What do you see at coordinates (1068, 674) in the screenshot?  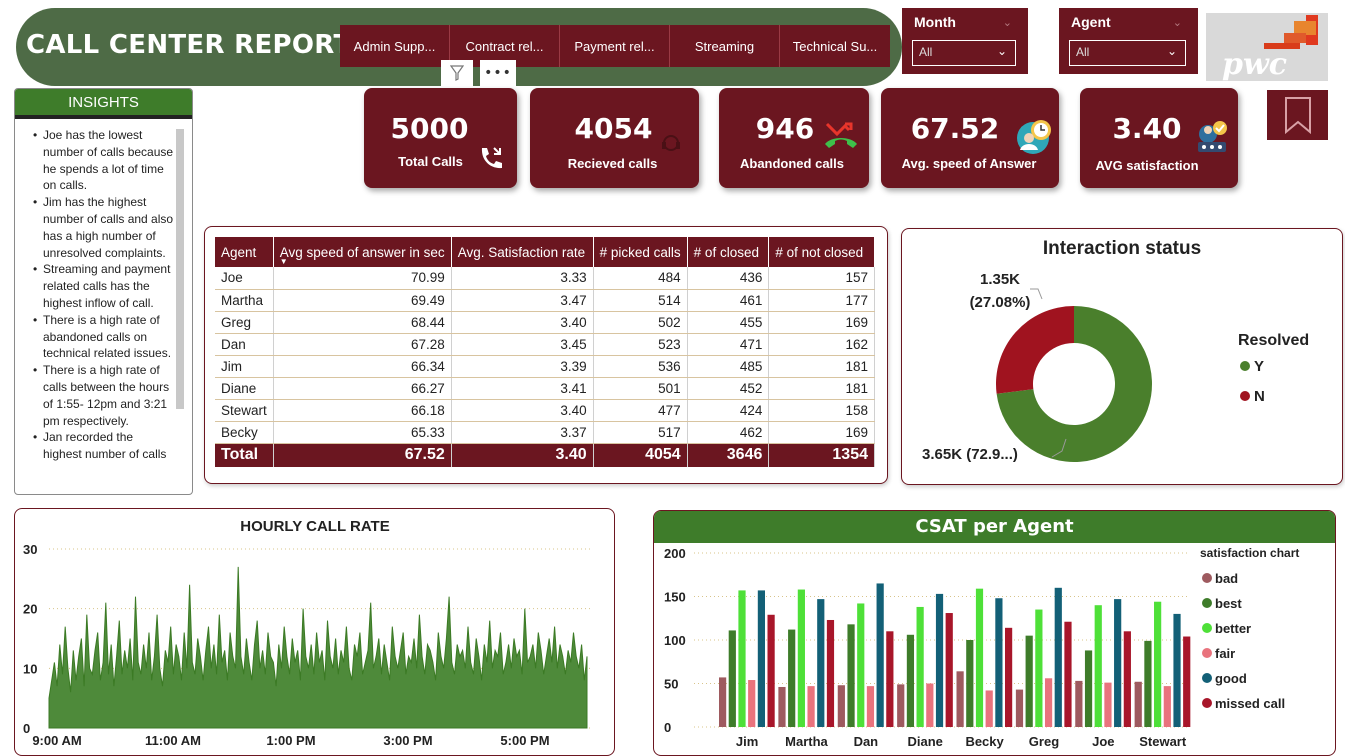 I see `bar-missed-call-Greg` at bounding box center [1068, 674].